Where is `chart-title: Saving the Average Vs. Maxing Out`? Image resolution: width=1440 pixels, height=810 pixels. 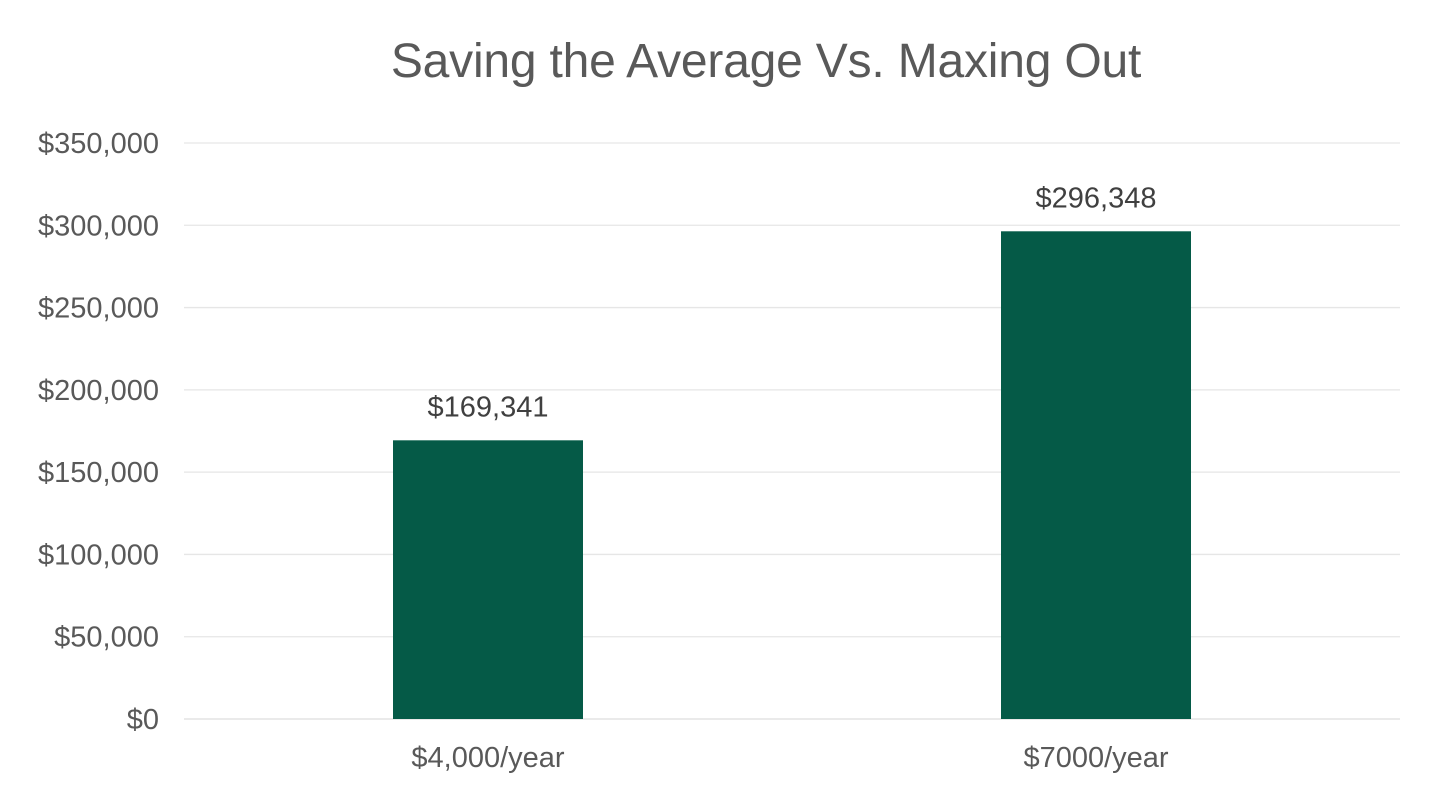 chart-title: Saving the Average Vs. Maxing Out is located at coordinates (766, 61).